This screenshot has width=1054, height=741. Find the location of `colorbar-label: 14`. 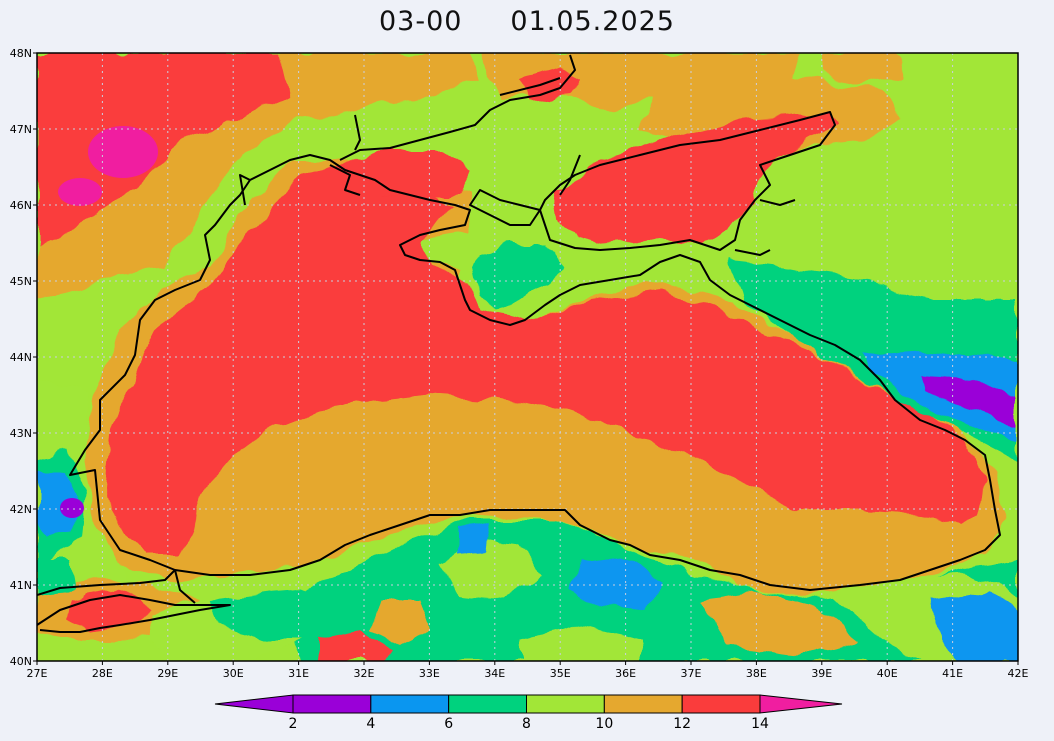

colorbar-label: 14 is located at coordinates (760, 724).